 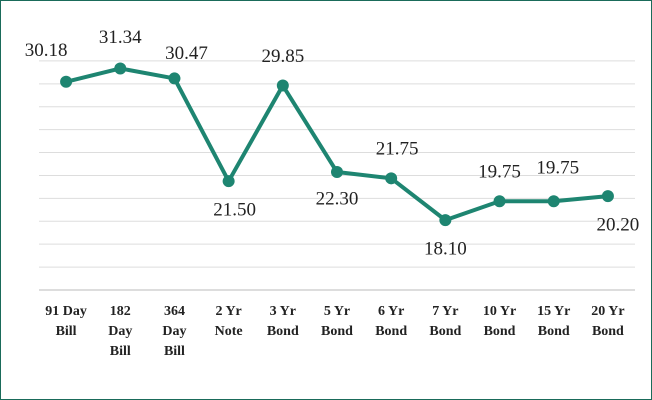 What do you see at coordinates (445, 321) in the screenshot?
I see `x-tick-label: 7 Yr Bond` at bounding box center [445, 321].